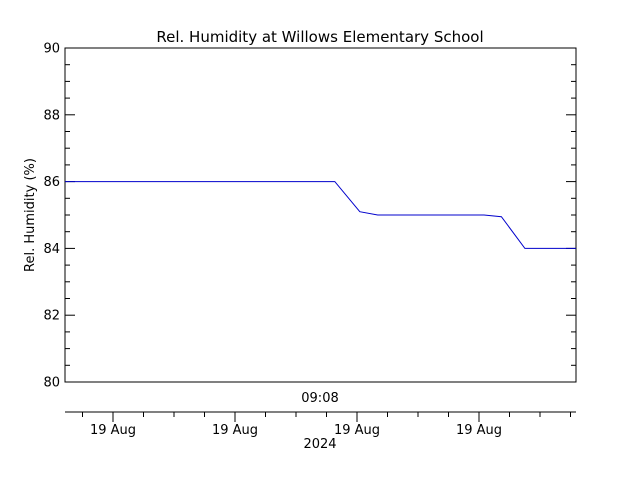 This screenshot has height=480, width=640. I want to click on time-label: 09:08, so click(319, 398).